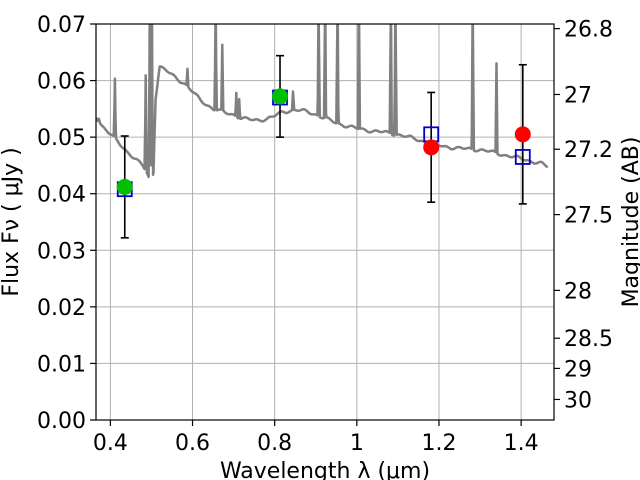  Describe the element at coordinates (578, 95) in the screenshot. I see `right-tick-label: 27` at that location.